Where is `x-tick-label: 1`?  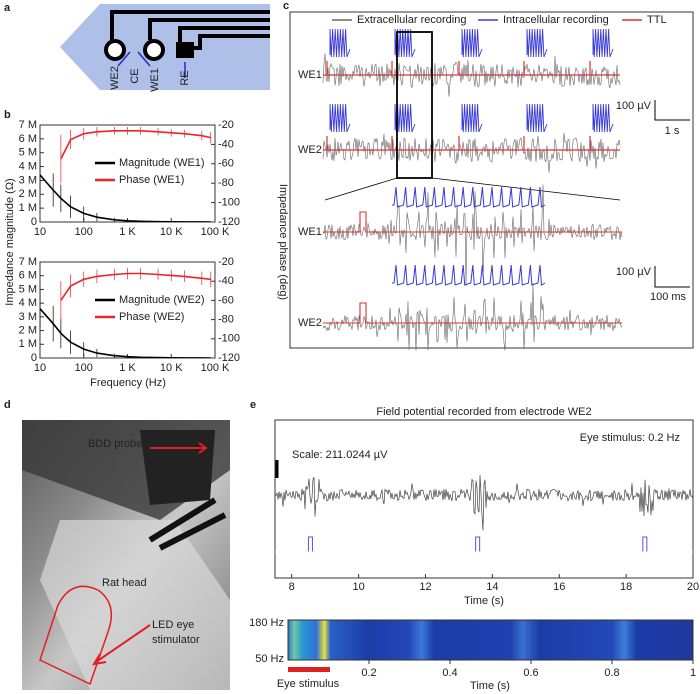 x-tick-label: 1 is located at coordinates (693, 673).